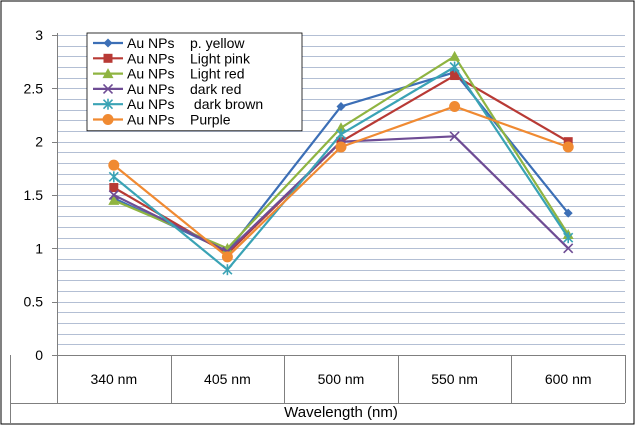 This screenshot has width=635, height=430. Describe the element at coordinates (184, 89) in the screenshot. I see `legend-label: Au NPs dark red` at that location.